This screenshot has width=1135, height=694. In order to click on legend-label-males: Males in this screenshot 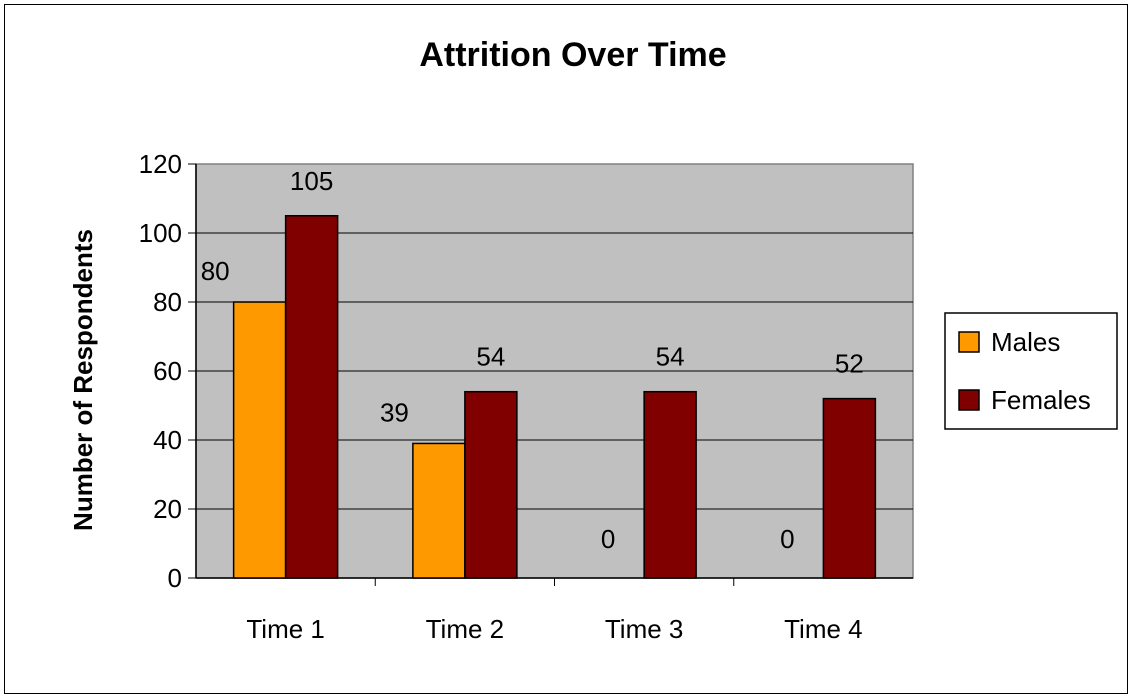, I will do `click(1025, 342)`.